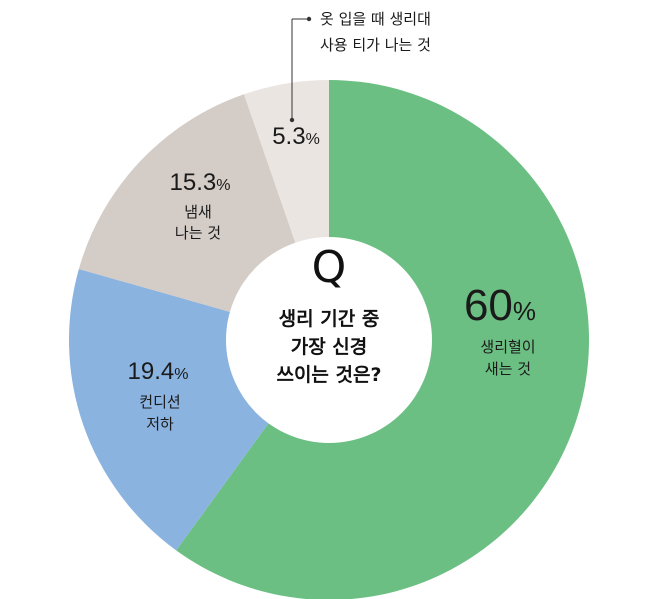  Describe the element at coordinates (159, 402) in the screenshot. I see `slice-label-condition-1: 컨디션` at that location.